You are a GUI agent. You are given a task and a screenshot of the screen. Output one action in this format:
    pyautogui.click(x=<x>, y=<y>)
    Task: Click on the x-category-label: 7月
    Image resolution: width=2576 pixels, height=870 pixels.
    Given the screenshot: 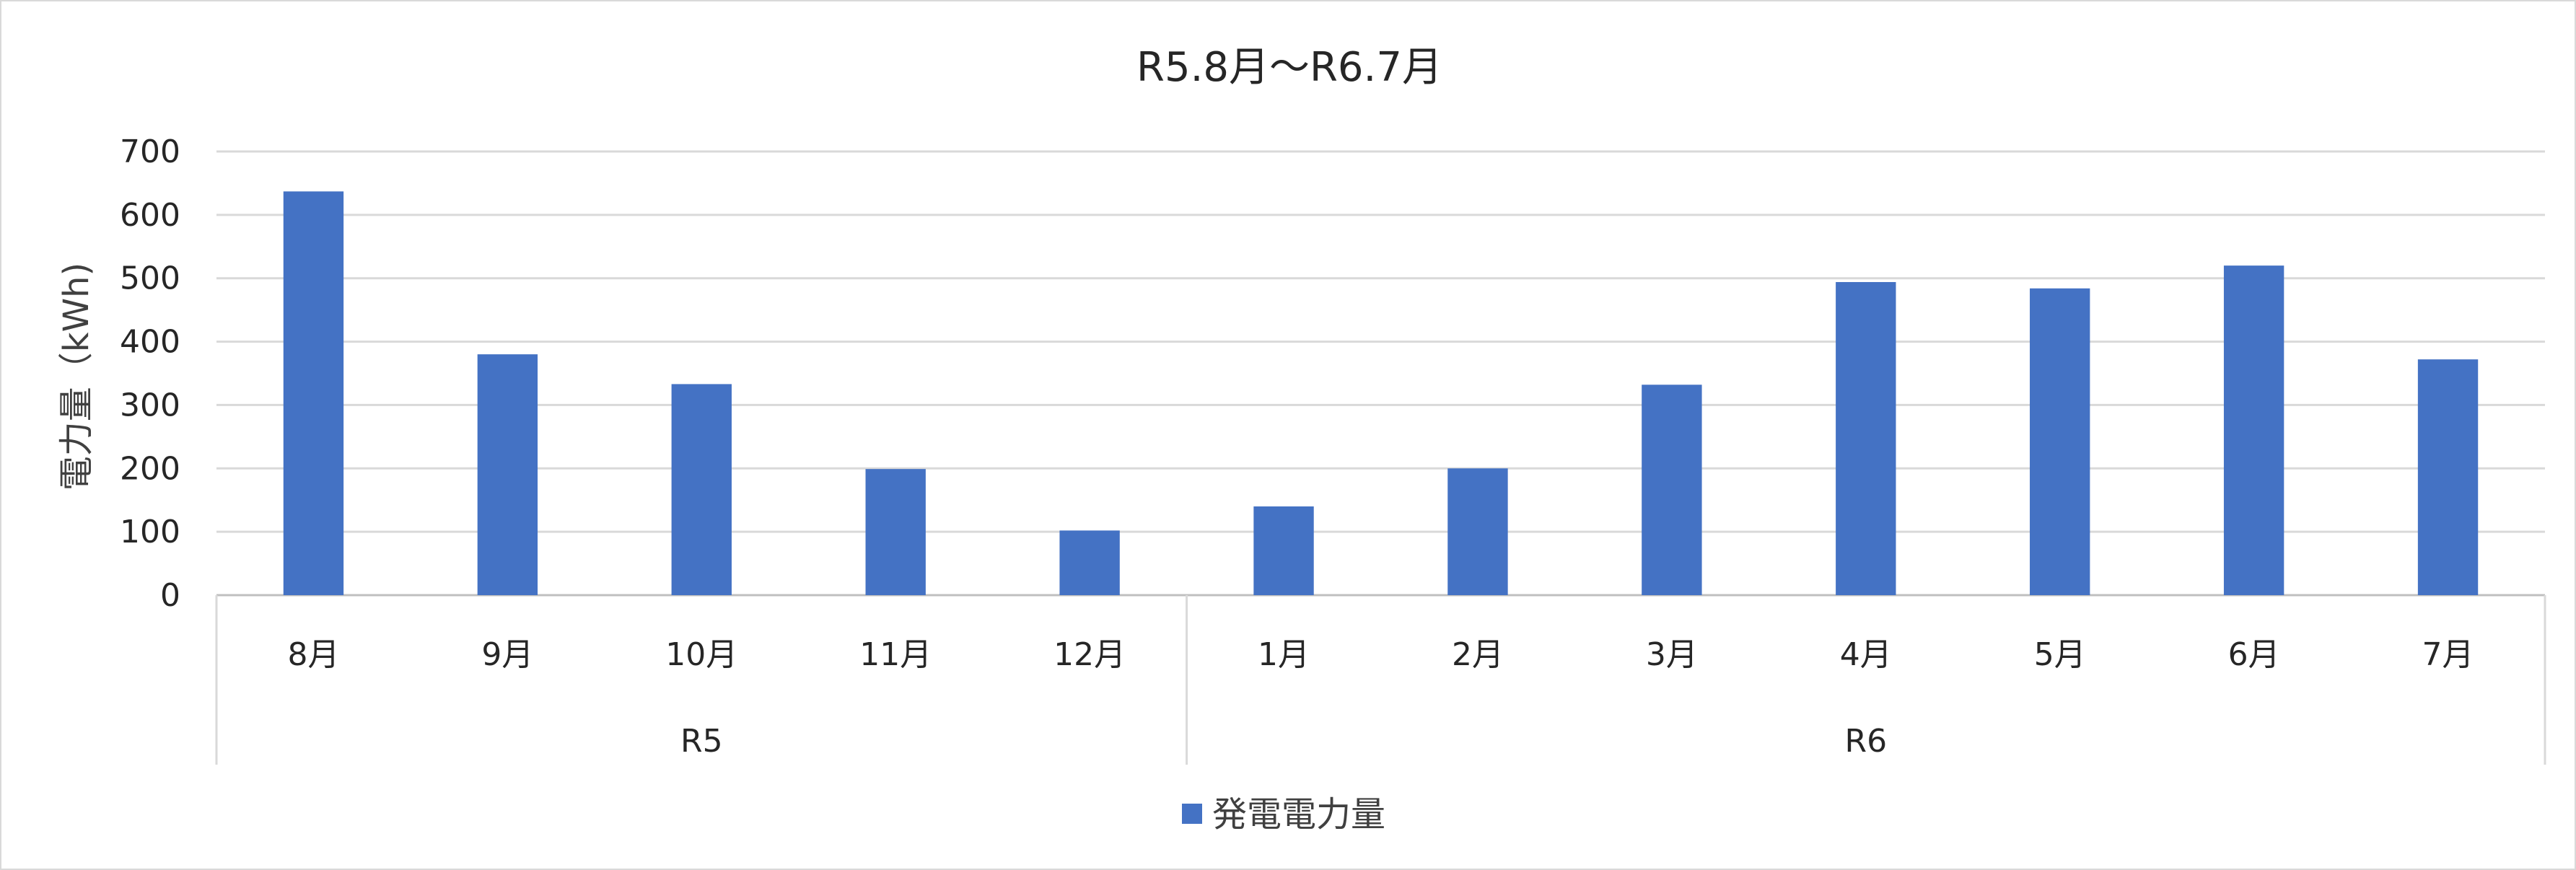 What is the action you would take?
    pyautogui.click(x=2448, y=655)
    